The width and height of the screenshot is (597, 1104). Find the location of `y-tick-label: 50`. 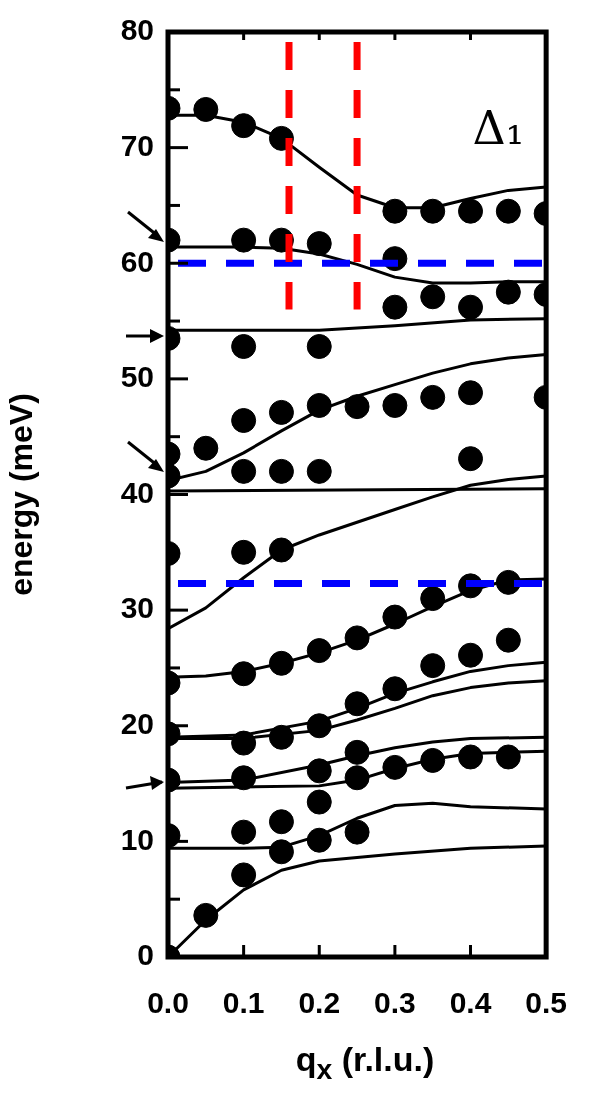

y-tick-label: 50 is located at coordinates (137, 377).